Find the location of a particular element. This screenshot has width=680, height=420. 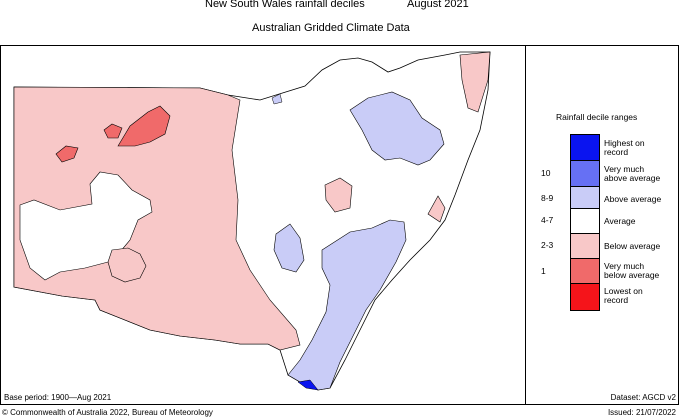

legend-label: Highest on record is located at coordinates (624, 147).